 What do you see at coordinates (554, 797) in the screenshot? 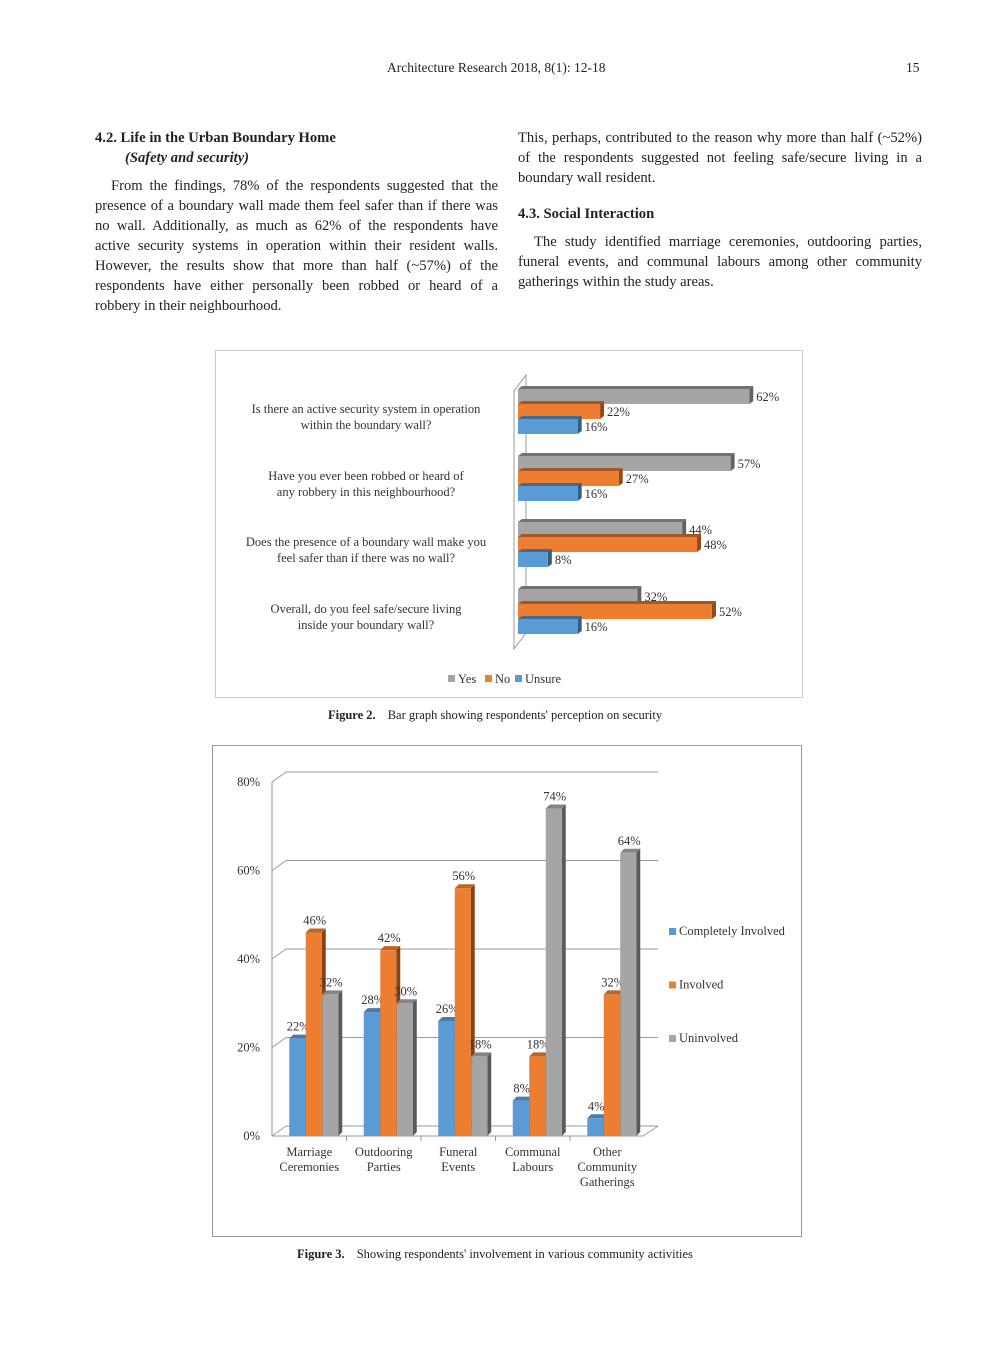
I see `data-label: 74%` at bounding box center [554, 797].